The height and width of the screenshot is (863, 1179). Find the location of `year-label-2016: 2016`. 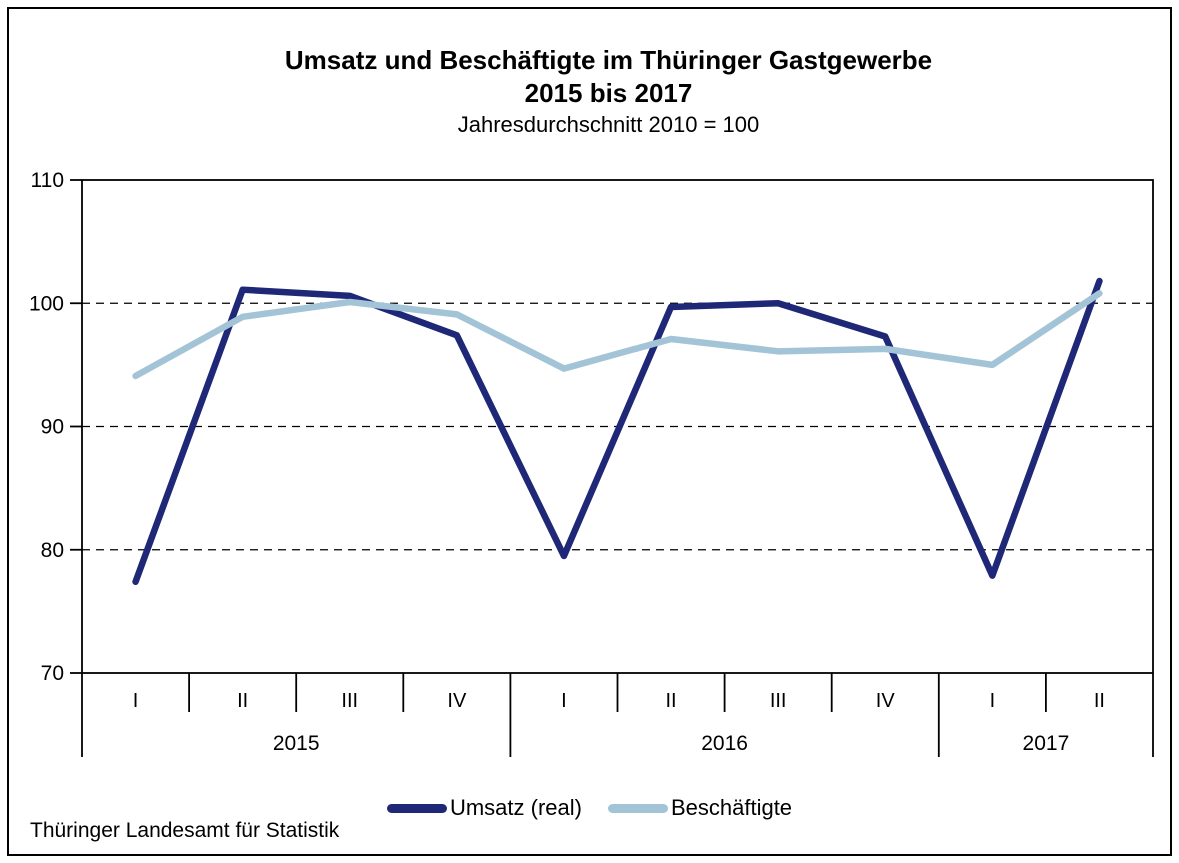

year-label-2016: 2016 is located at coordinates (724, 743).